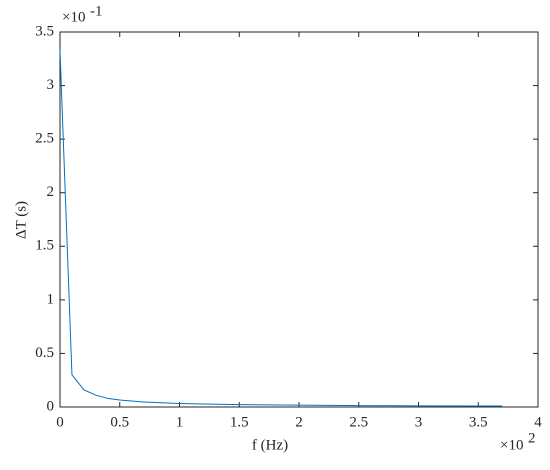  Describe the element at coordinates (478, 422) in the screenshot. I see `x-tick-label: 3.5` at that location.